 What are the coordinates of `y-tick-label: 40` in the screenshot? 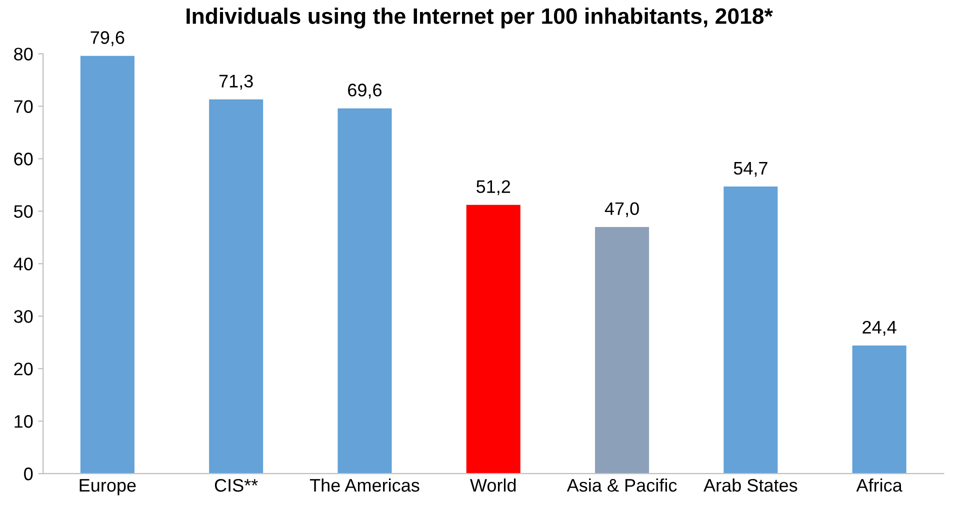 It's located at (23, 264).